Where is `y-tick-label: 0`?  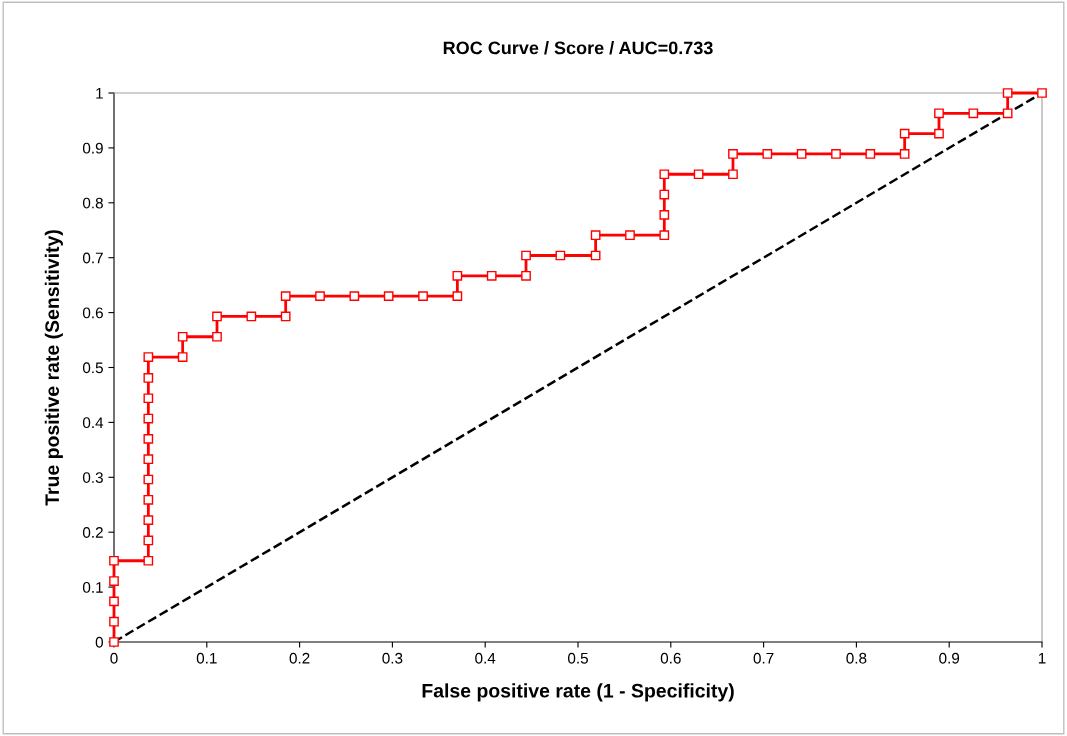 y-tick-label: 0 is located at coordinates (99, 642).